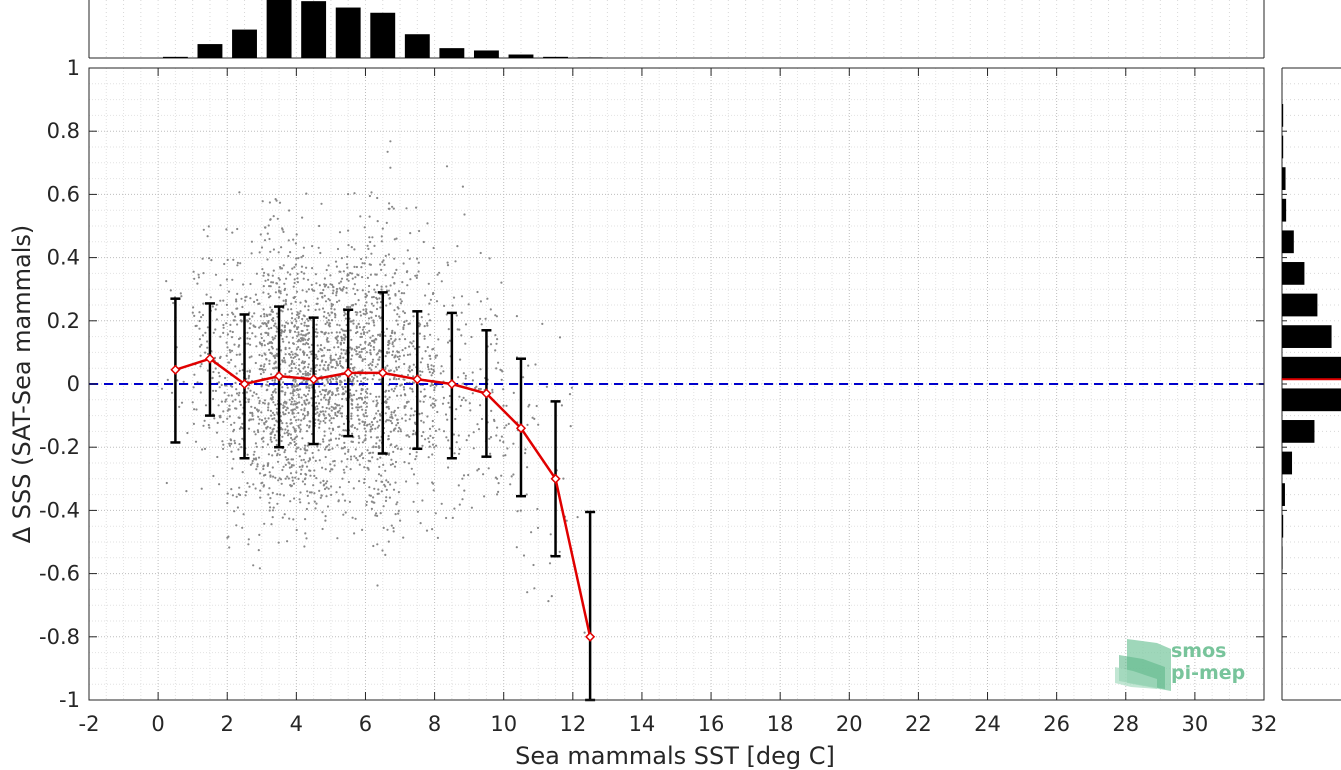 The image size is (1341, 770). What do you see at coordinates (1125, 724) in the screenshot?
I see `x-tick-label: 28` at bounding box center [1125, 724].